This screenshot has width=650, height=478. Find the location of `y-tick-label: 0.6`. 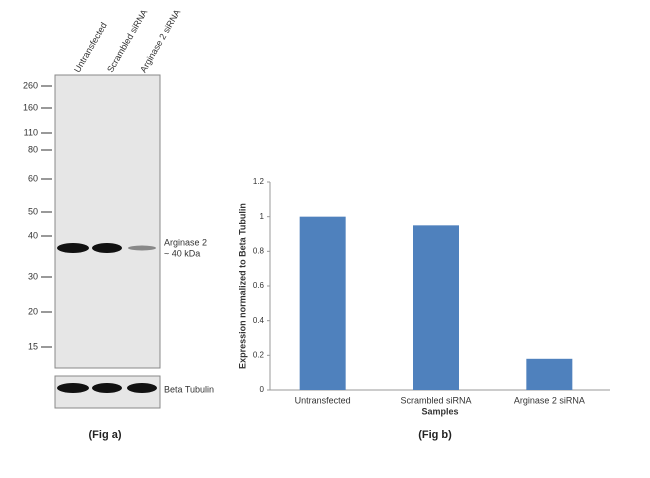

y-tick-label: 0.6 is located at coordinates (259, 285).